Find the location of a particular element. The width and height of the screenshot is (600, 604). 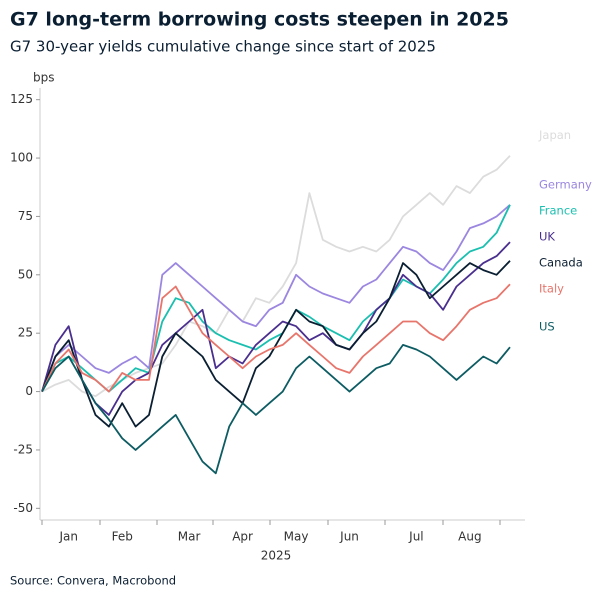

x-tick-label: Jun is located at coordinates (349, 537).